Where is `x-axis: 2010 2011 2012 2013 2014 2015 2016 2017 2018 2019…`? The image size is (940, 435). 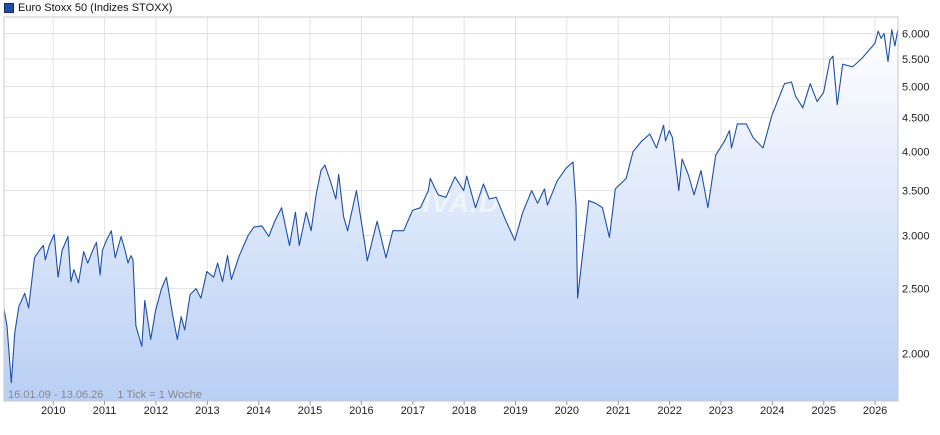
x-axis: 2010 2011 2012 2013 2014 2015 2016 2017 2018 2019… is located at coordinates (464, 409).